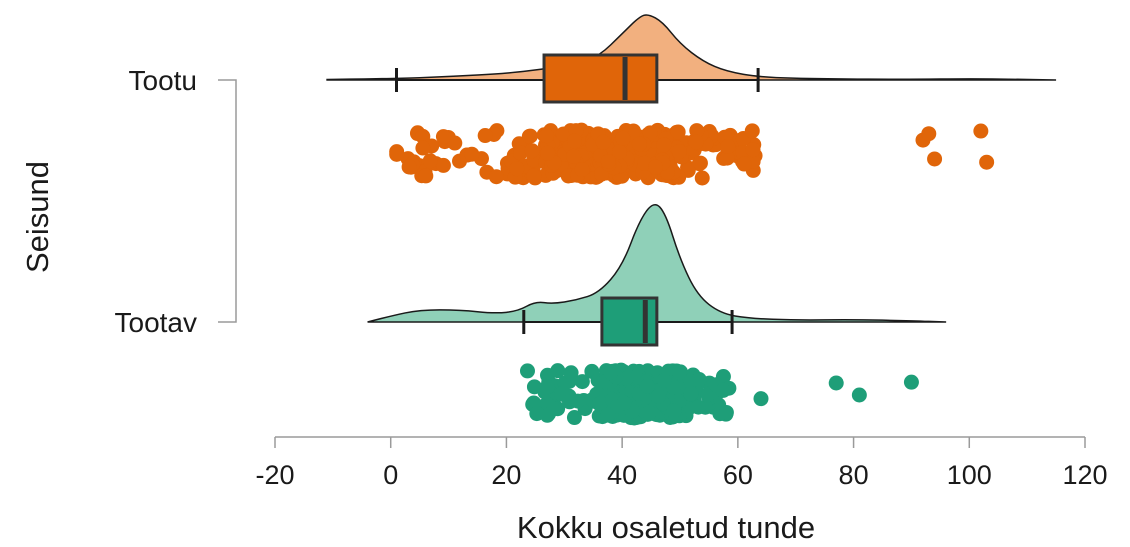 This screenshot has width=1130, height=547. I want to click on x-tick-label: 80, so click(854, 475).